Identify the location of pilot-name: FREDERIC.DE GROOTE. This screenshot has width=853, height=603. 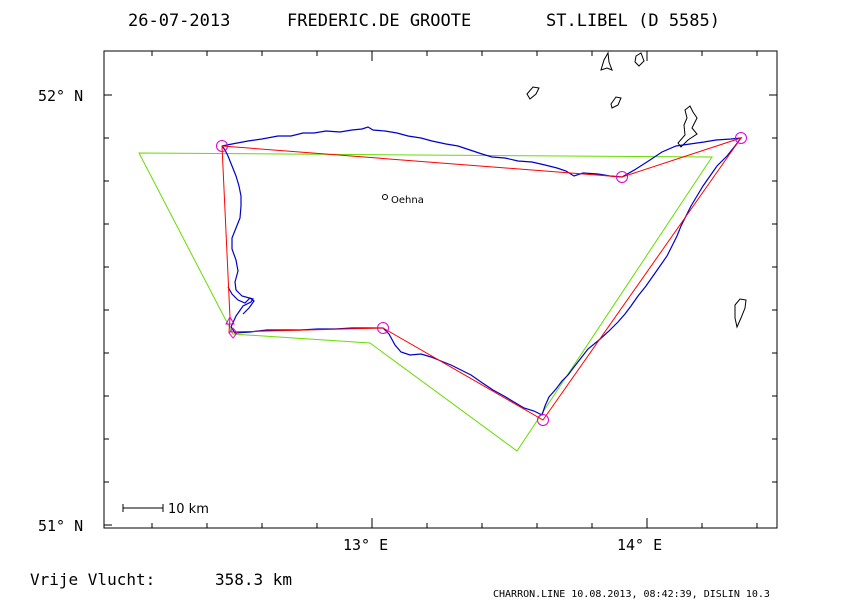
(379, 21).